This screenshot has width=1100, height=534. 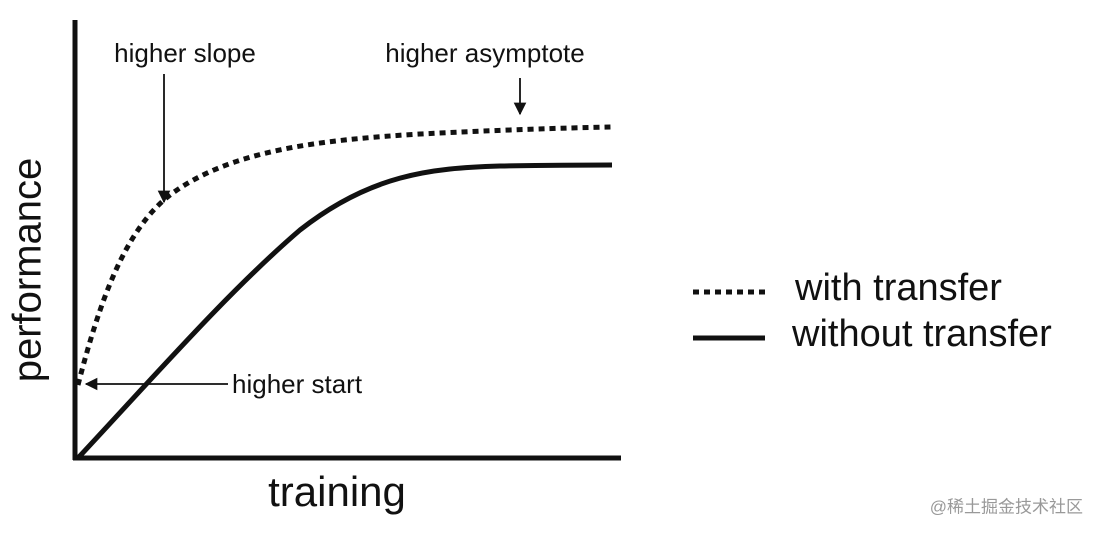 I want to click on y-axis-label: performance, so click(x=28, y=270).